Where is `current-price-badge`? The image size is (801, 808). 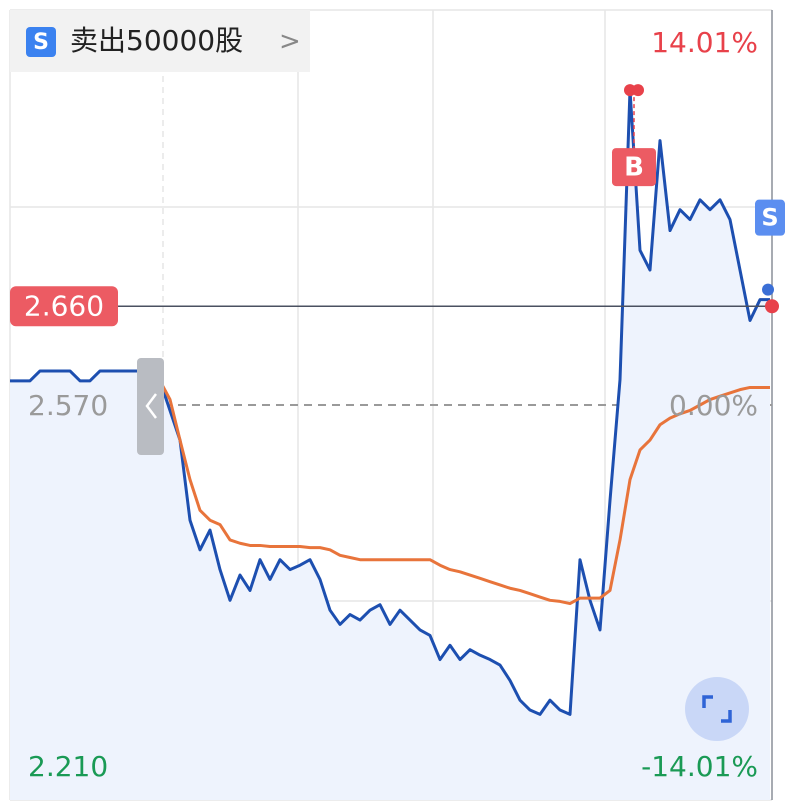 current-price-badge is located at coordinates (64, 306).